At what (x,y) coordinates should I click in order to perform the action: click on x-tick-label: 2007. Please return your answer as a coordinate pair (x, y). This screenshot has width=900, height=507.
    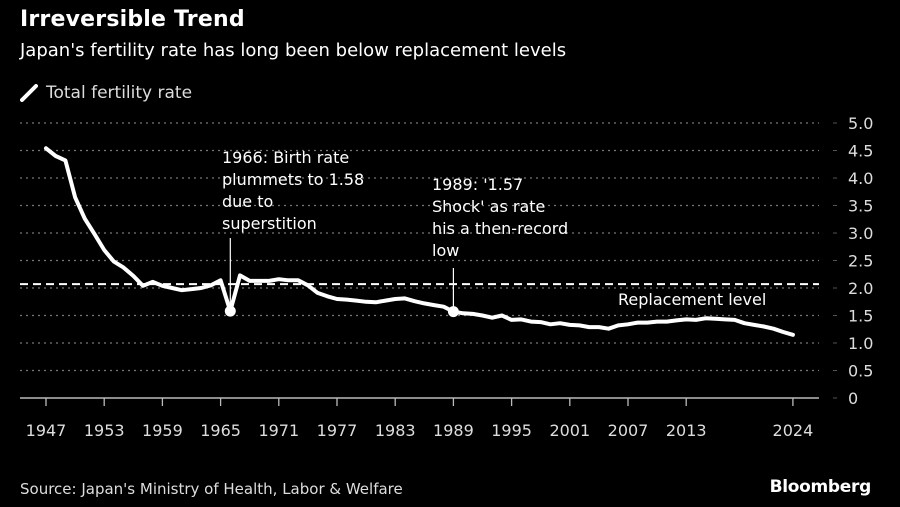
    Looking at the image, I should click on (628, 430).